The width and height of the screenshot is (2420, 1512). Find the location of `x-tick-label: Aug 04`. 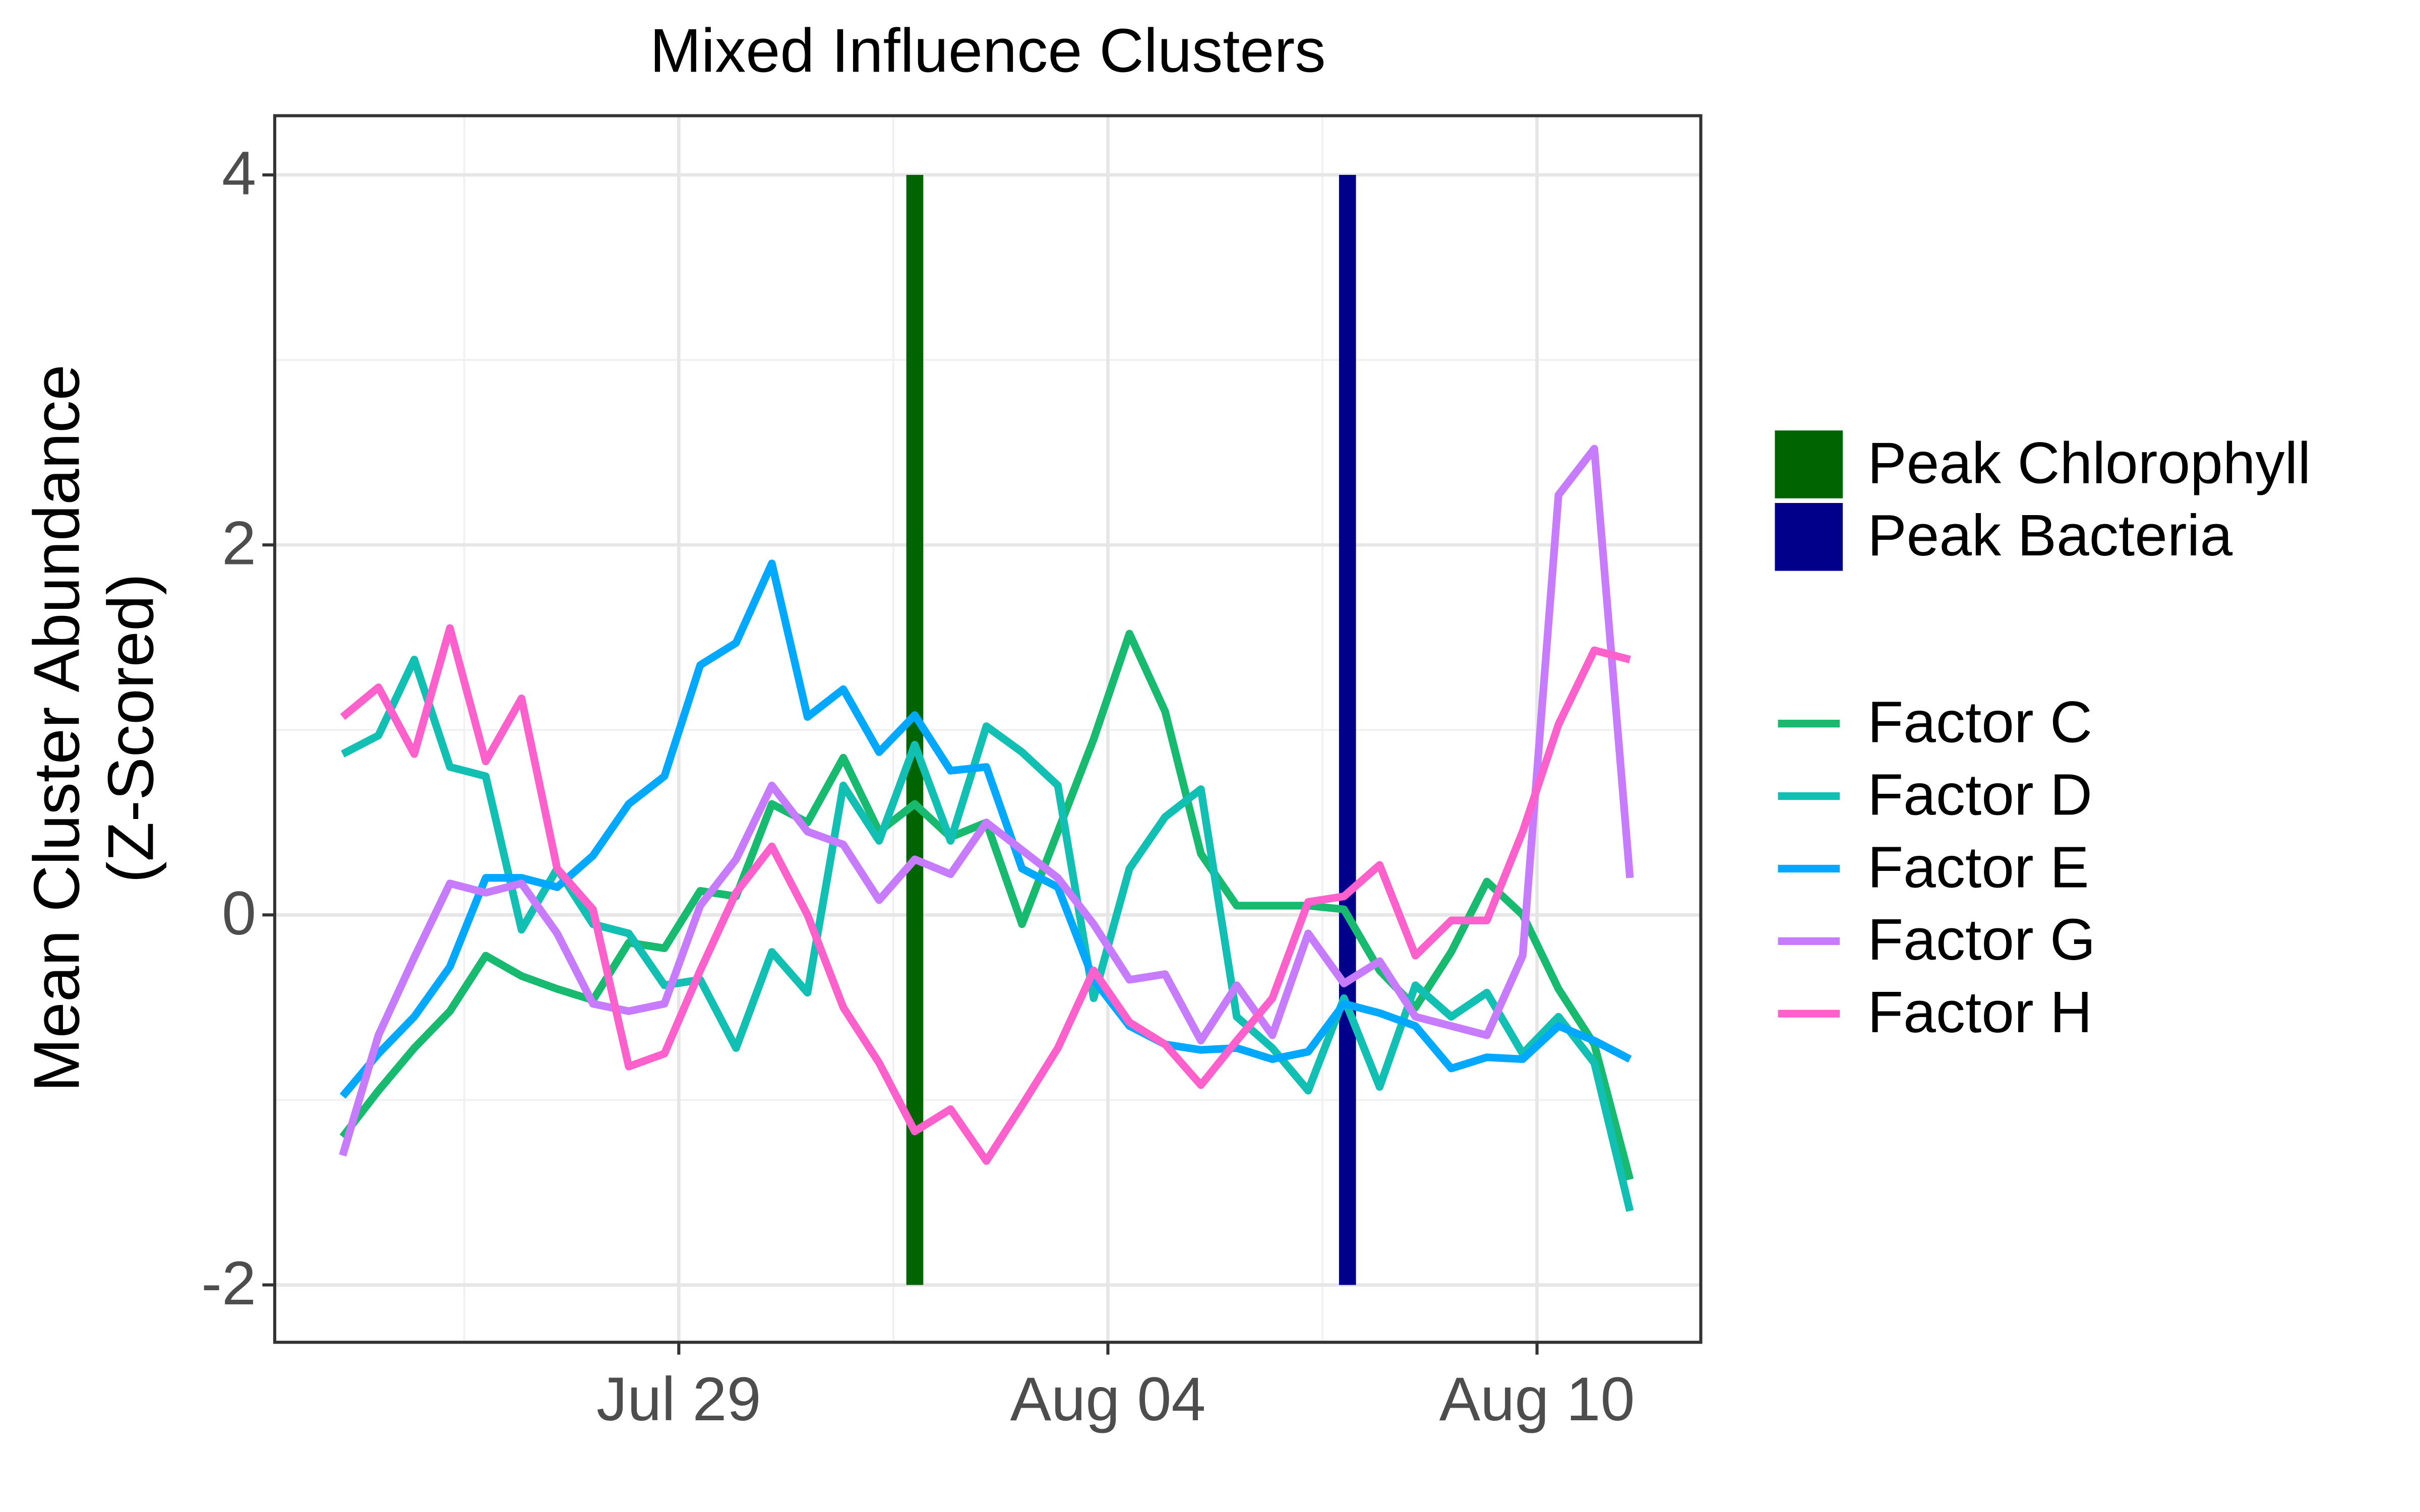

x-tick-label: Aug 04 is located at coordinates (1107, 1398).